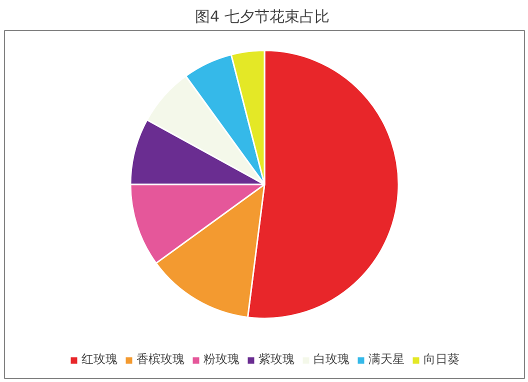 Image resolution: width=528 pixels, height=382 pixels. What do you see at coordinates (276, 359) in the screenshot?
I see `legend-label: 紫玫瑰` at bounding box center [276, 359].